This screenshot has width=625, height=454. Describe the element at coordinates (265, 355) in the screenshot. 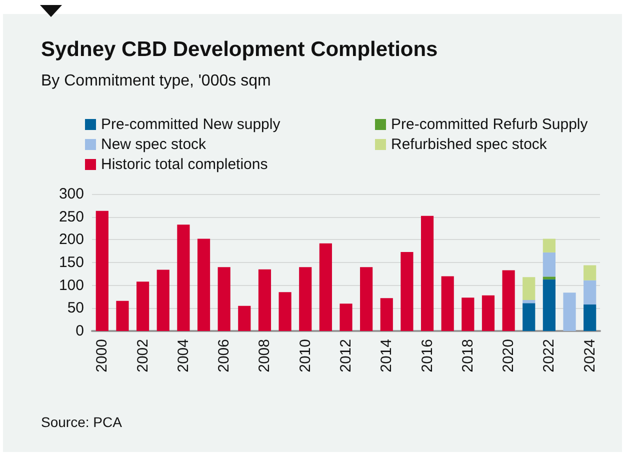

I see `x-tick-label: 2008` at that location.